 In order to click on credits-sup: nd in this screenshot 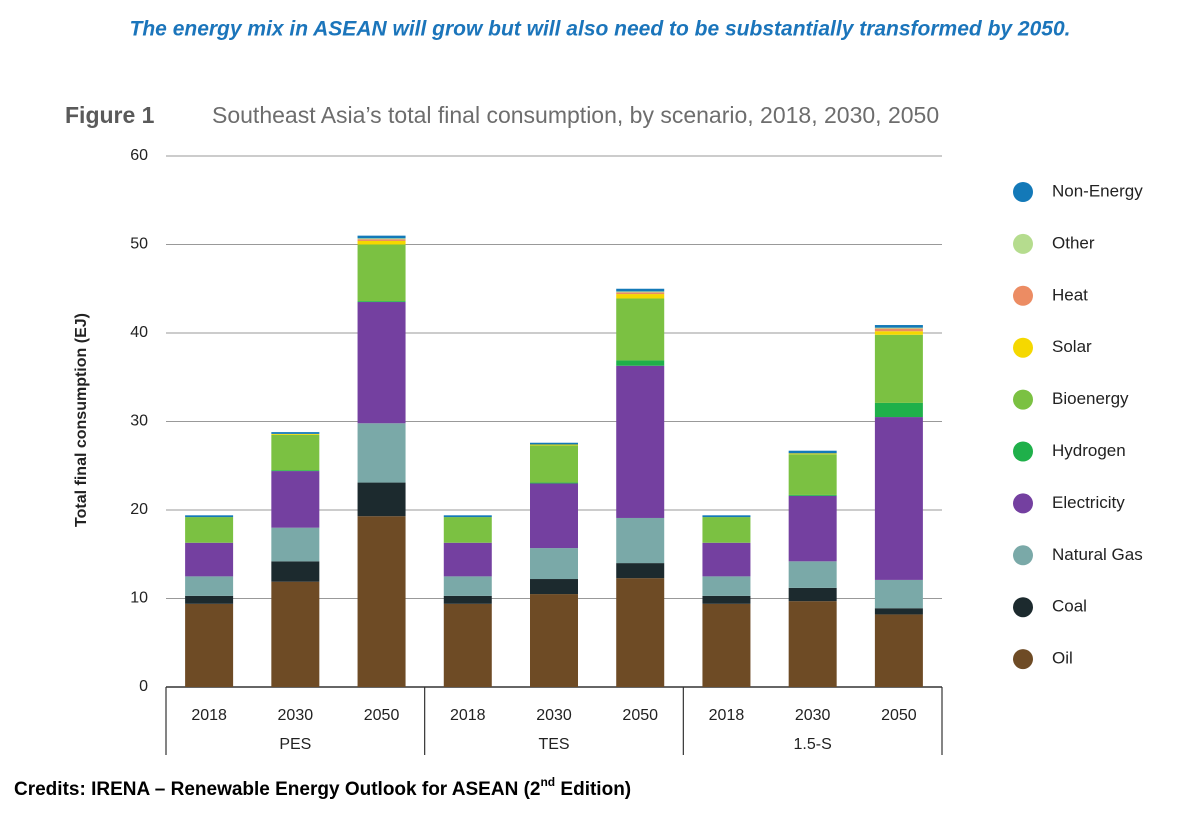, I will do `click(547, 782)`.